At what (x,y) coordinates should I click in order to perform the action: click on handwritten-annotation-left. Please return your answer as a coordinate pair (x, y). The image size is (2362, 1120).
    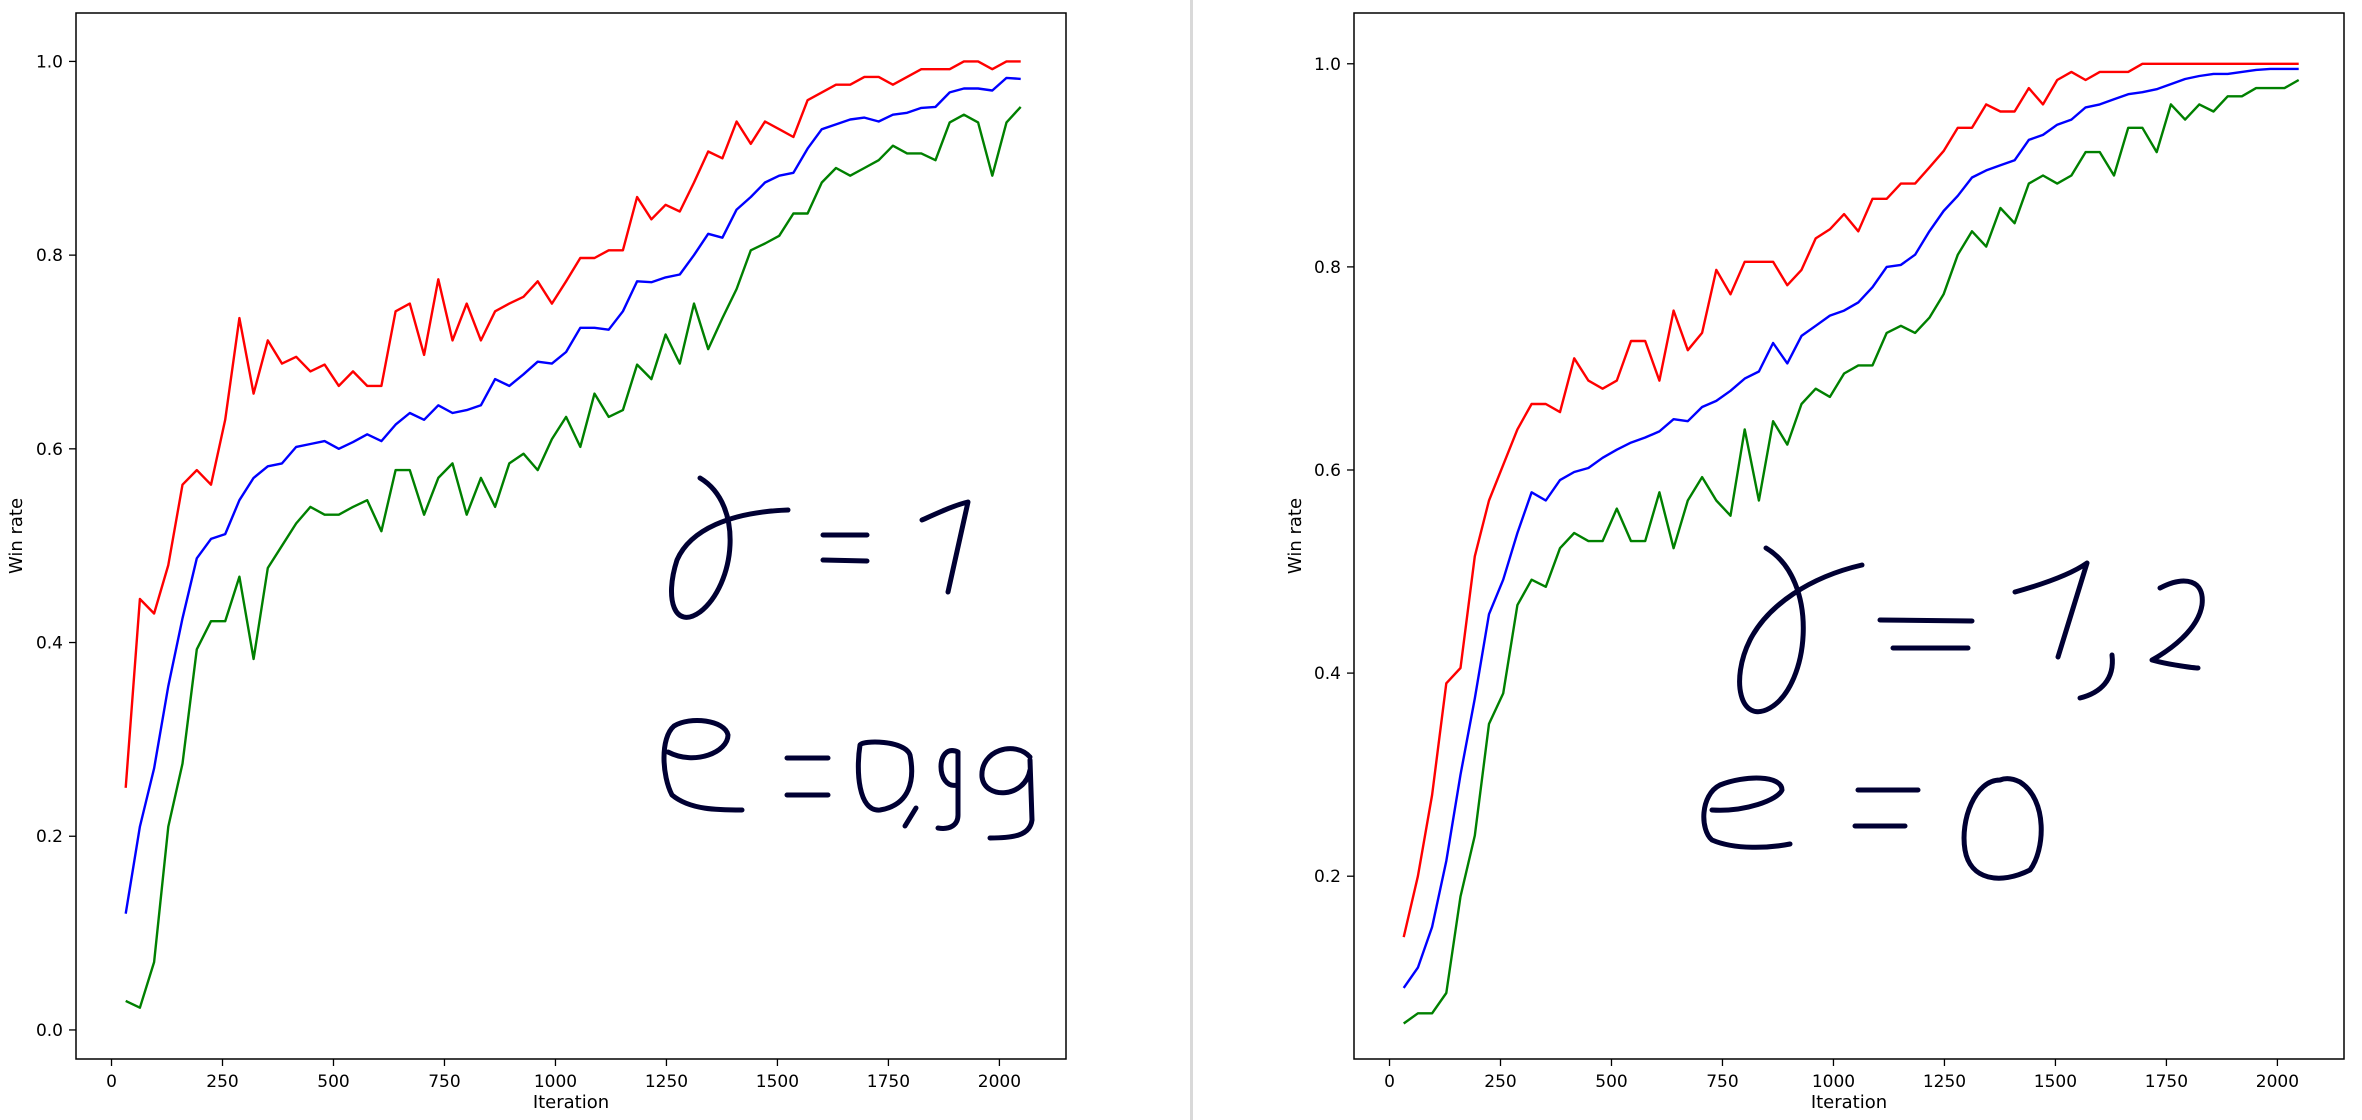
    Looking at the image, I should click on (848, 658).